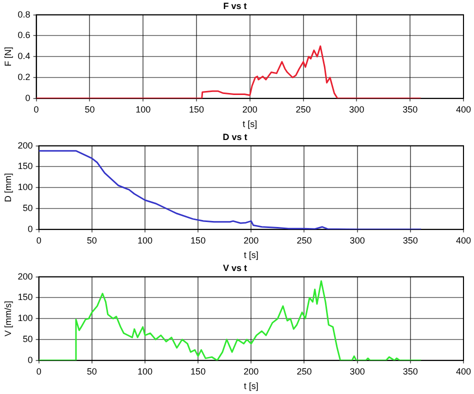  I want to click on chart-title: D vs t, so click(235, 137).